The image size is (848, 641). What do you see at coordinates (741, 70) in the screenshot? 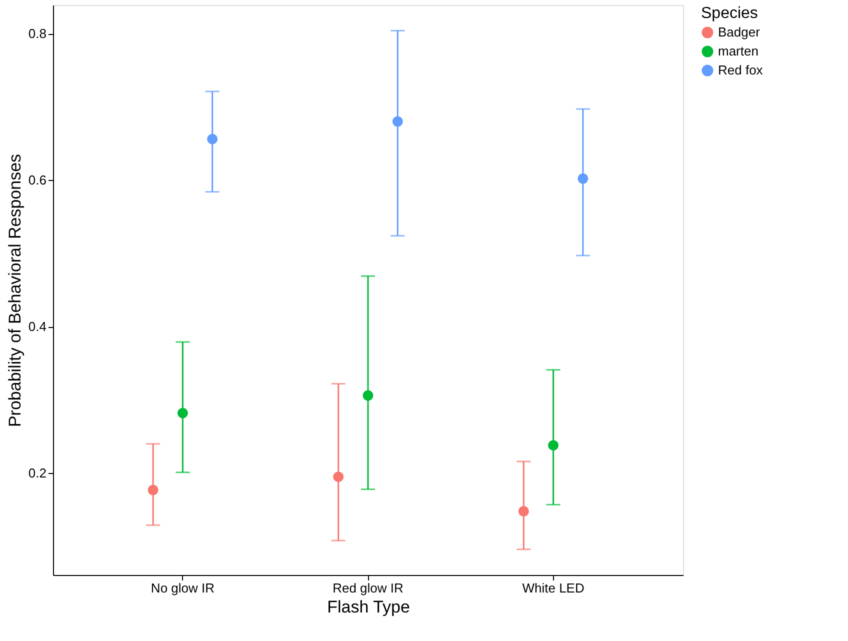
I see `legend-label: Red fox` at bounding box center [741, 70].